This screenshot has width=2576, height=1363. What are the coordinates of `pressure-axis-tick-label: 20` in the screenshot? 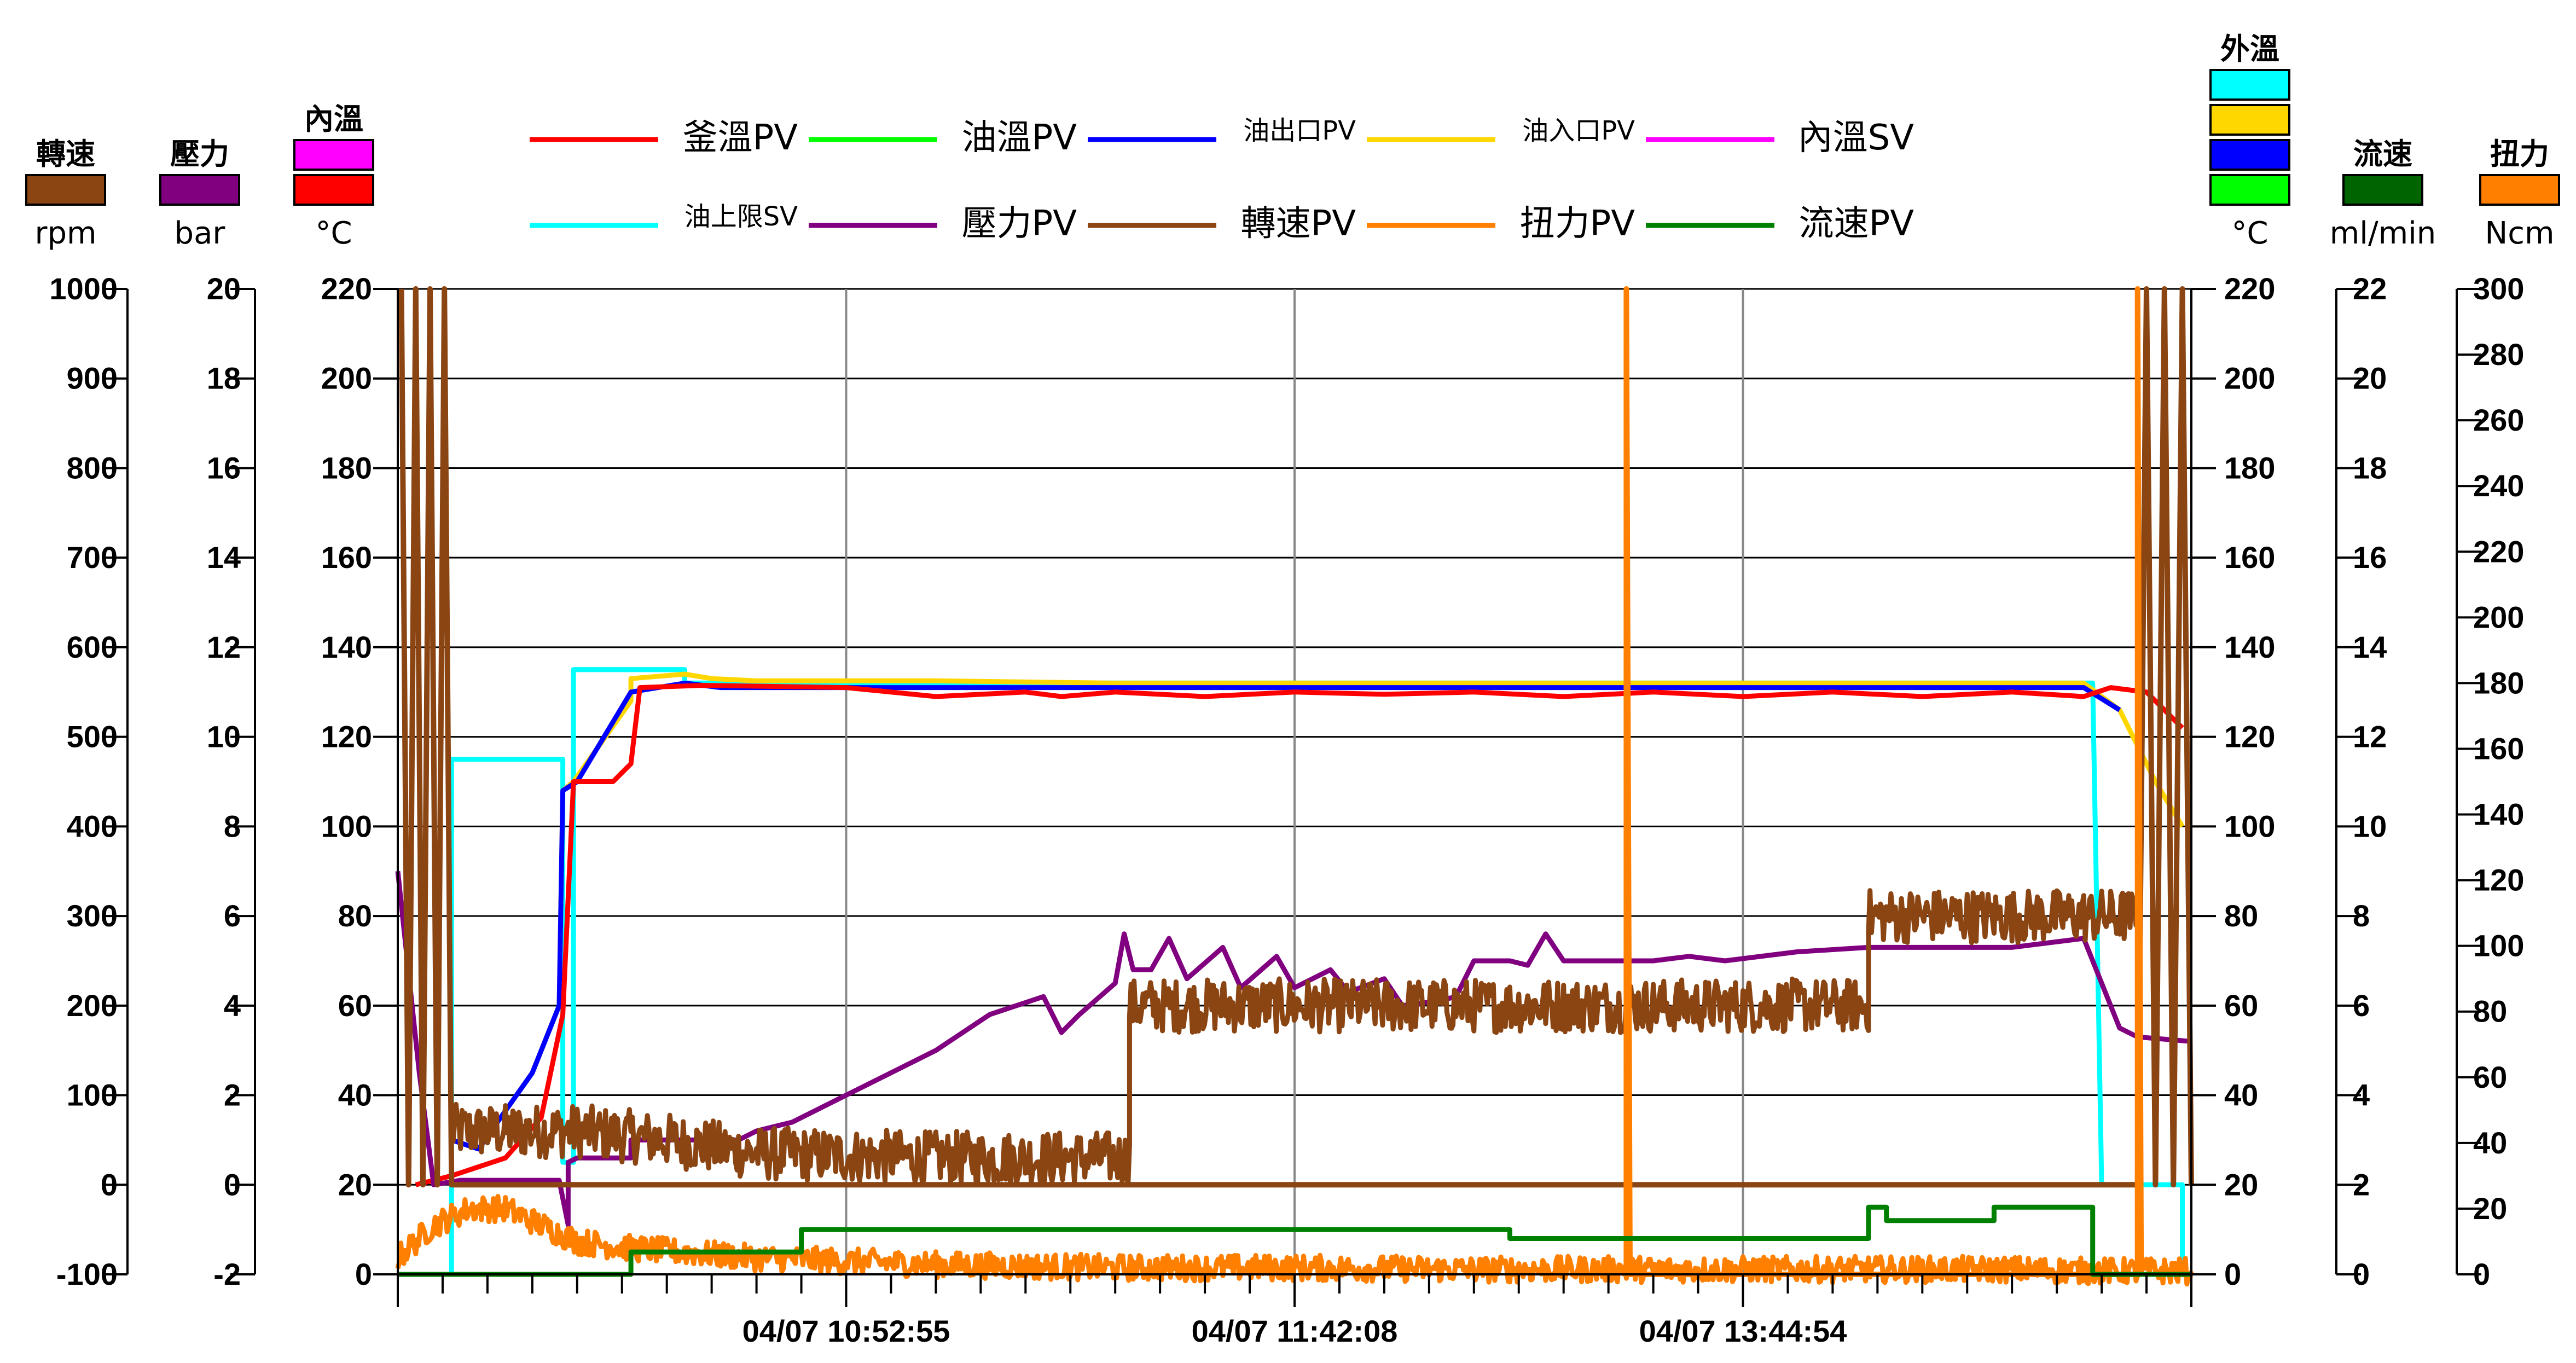 It's located at (224, 288).